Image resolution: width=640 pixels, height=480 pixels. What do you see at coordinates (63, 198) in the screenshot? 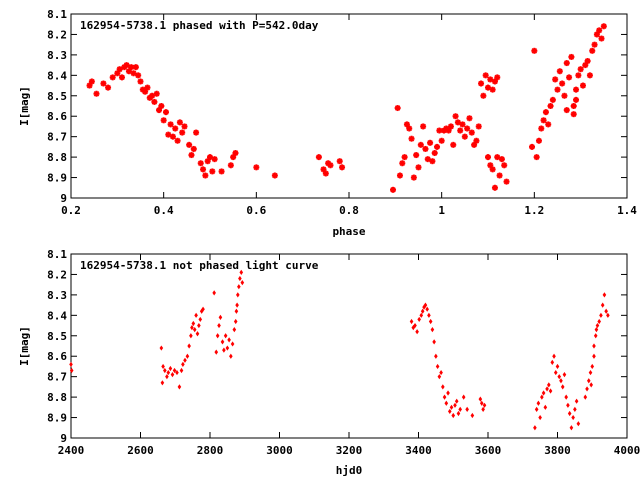
I see `y-tick-label: 9` at bounding box center [63, 198].